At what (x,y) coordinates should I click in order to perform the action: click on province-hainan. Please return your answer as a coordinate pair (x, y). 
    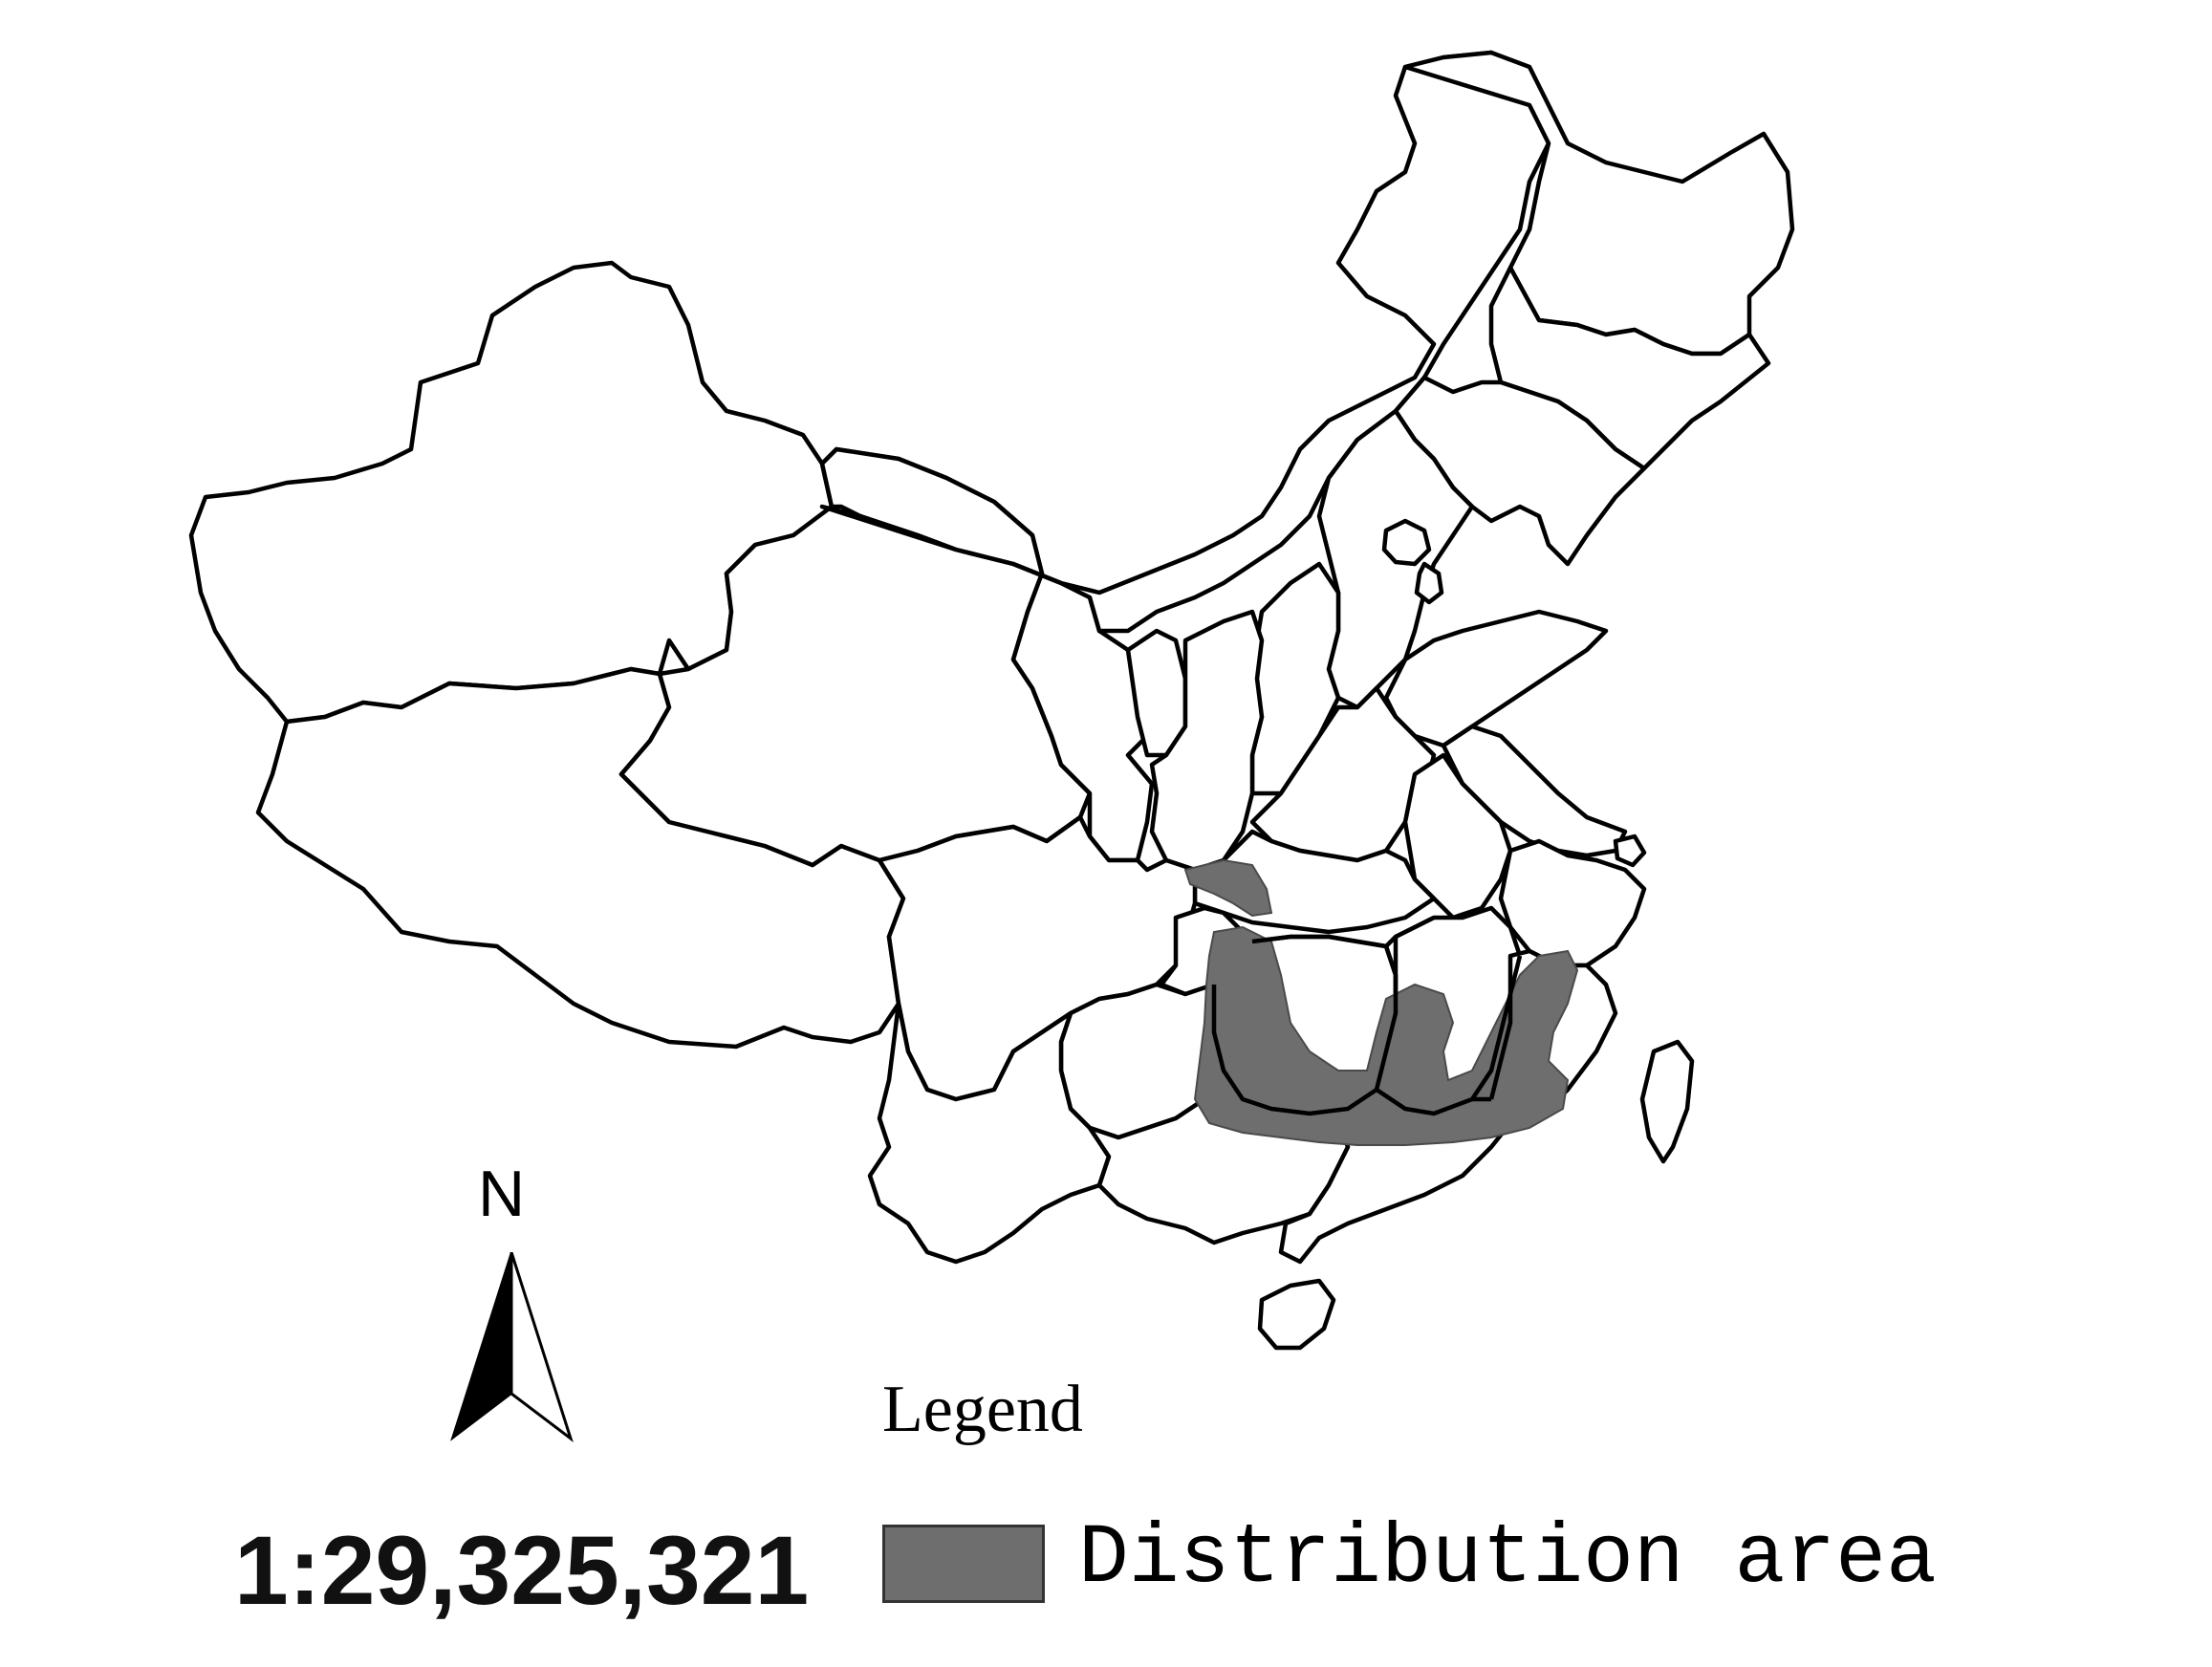
    Looking at the image, I should click on (1297, 1314).